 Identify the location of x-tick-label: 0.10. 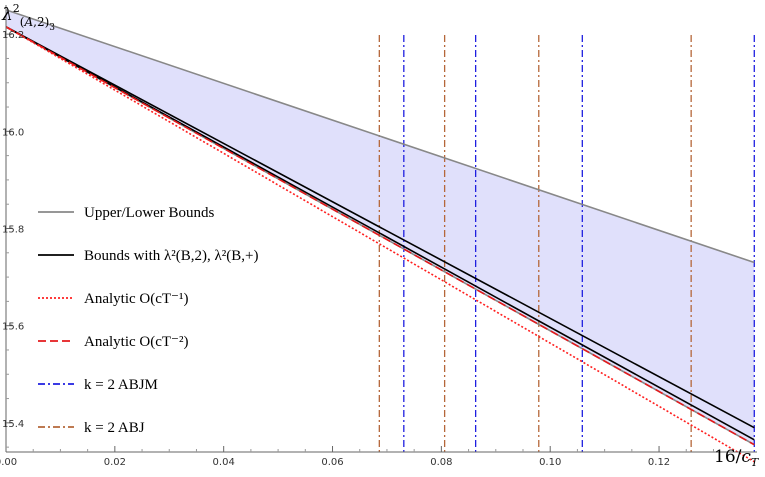
(550, 462).